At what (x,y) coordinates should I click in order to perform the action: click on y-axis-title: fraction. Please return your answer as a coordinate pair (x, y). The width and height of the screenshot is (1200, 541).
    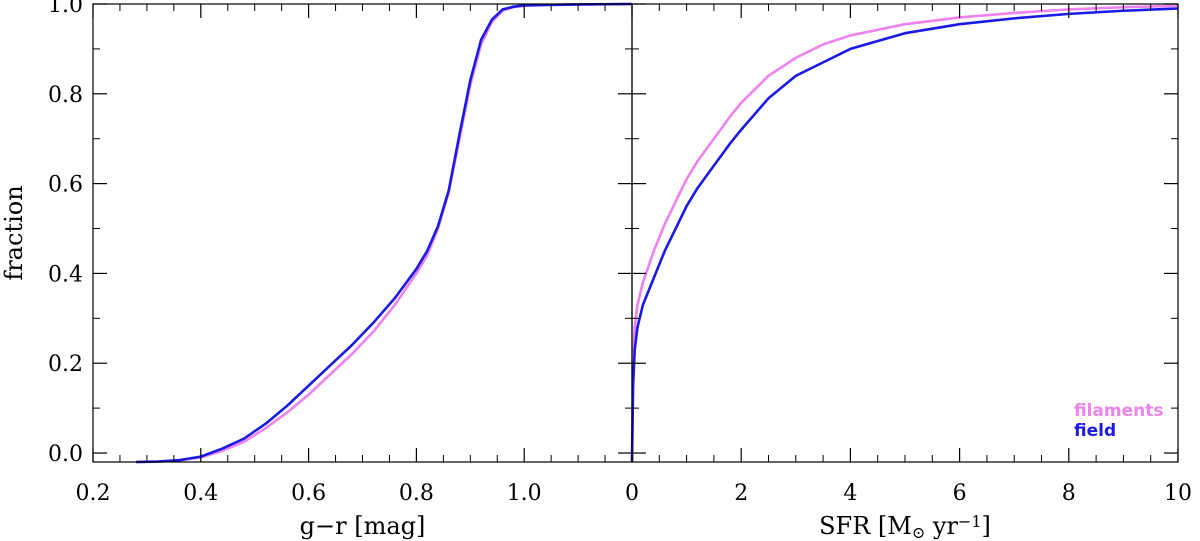
    Looking at the image, I should click on (14, 232).